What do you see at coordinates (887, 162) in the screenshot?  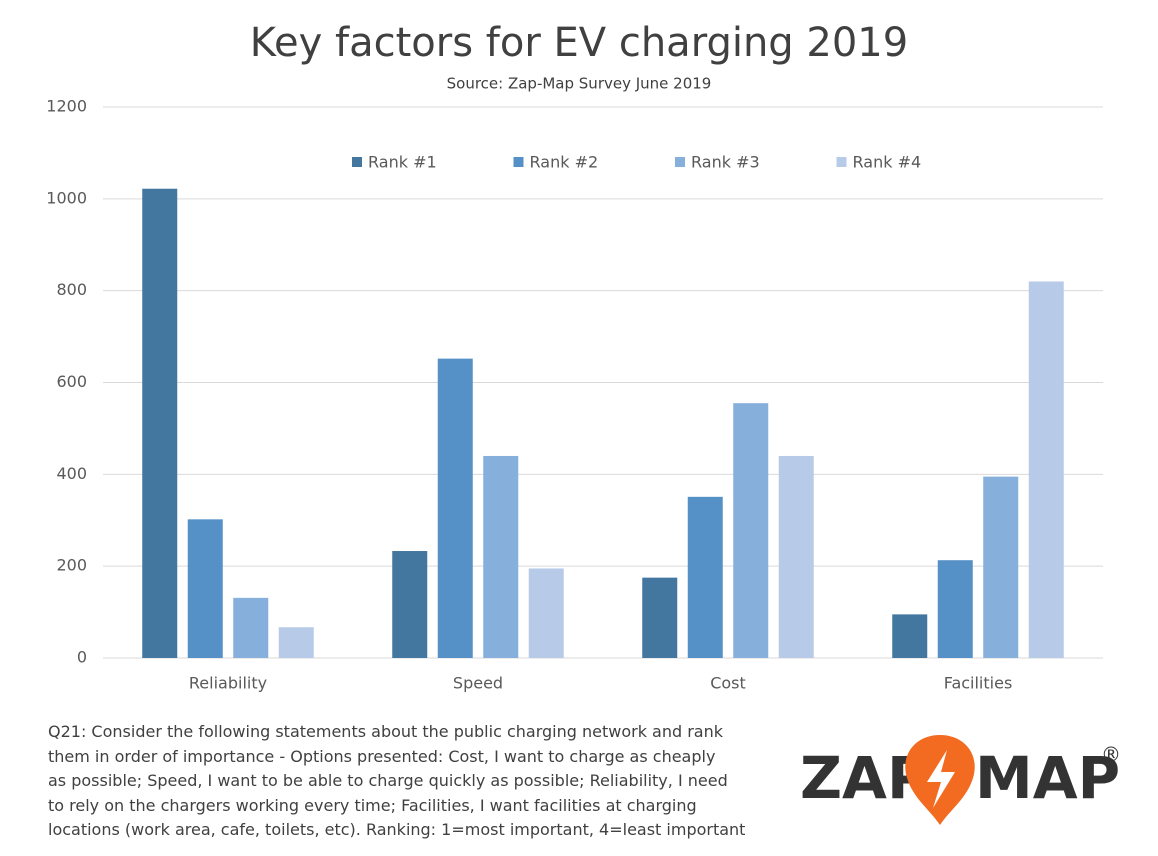 I see `legend-label: Rank #4` at bounding box center [887, 162].